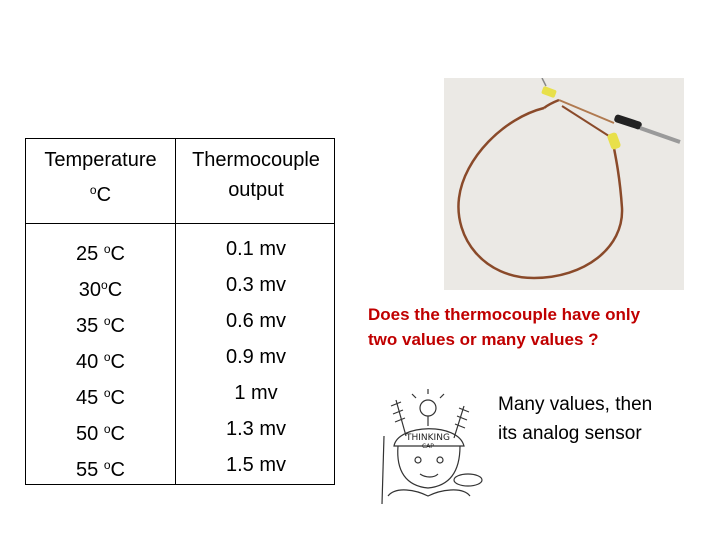 The image size is (720, 540). I want to click on answer-line1: Many values, then, so click(575, 404).